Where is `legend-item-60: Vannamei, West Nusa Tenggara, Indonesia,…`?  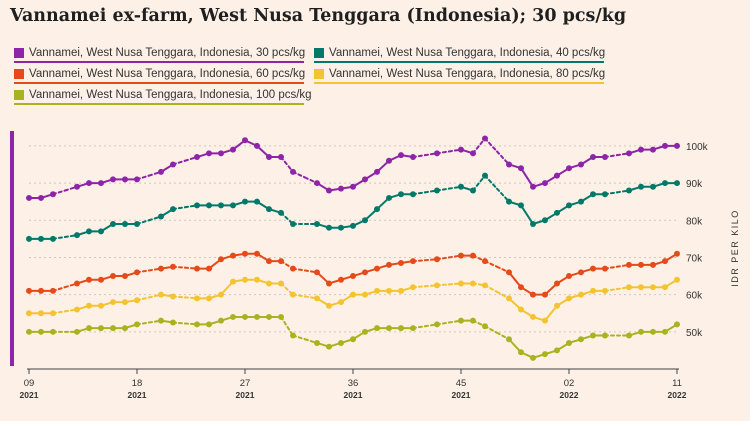 legend-item-60: Vannamei, West Nusa Tenggara, Indonesia,… is located at coordinates (160, 74).